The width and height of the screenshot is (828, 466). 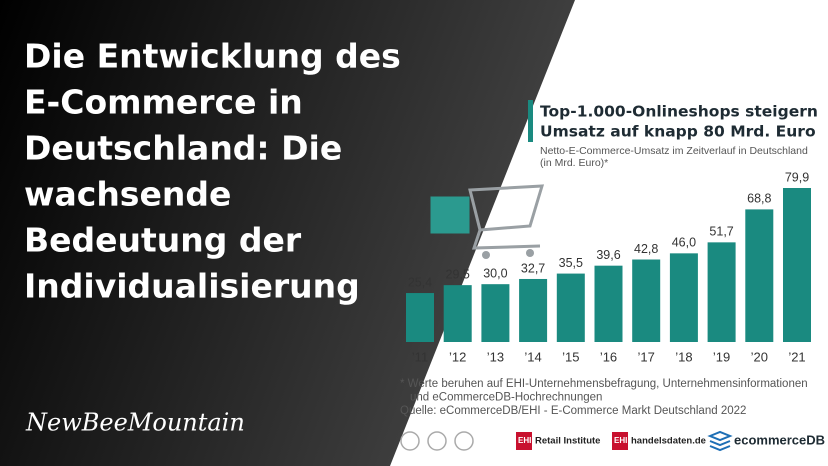 What do you see at coordinates (608, 356) in the screenshot?
I see `x-tick-label: ’16` at bounding box center [608, 356].